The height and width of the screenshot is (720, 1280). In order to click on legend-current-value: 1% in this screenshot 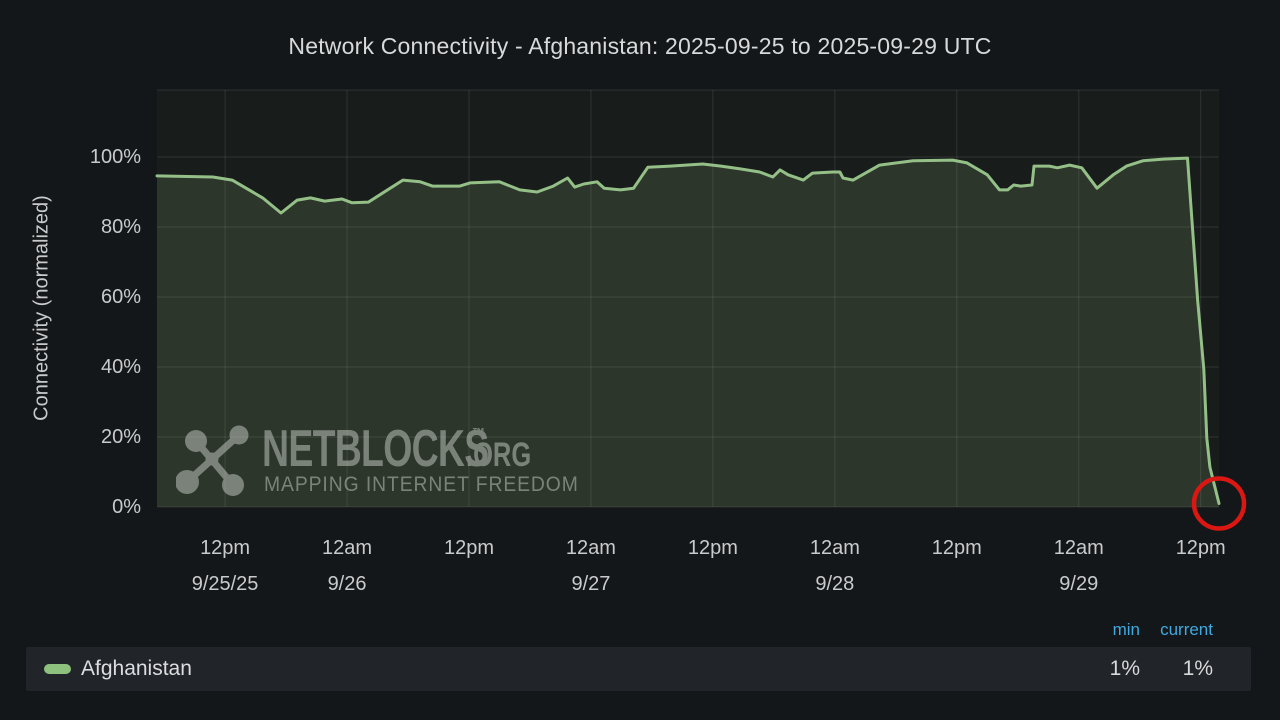, I will do `click(1197, 668)`.